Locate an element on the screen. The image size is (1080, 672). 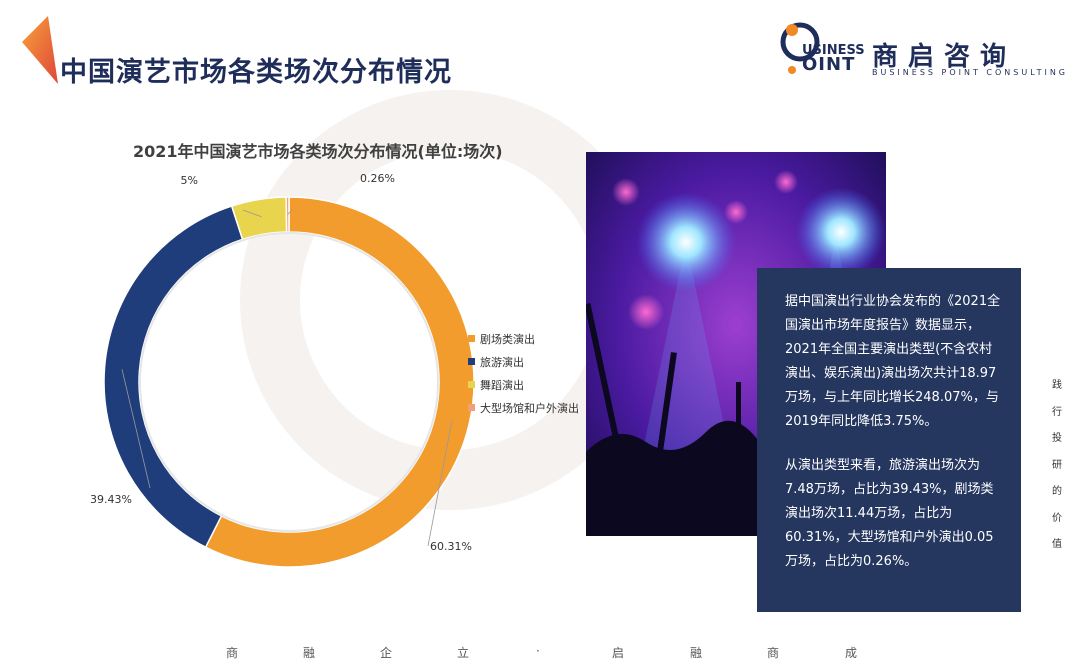
chart-legend: 剧场类演出旅游演出舞蹈演出大型场馆和户外演出 is located at coordinates (523, 373).